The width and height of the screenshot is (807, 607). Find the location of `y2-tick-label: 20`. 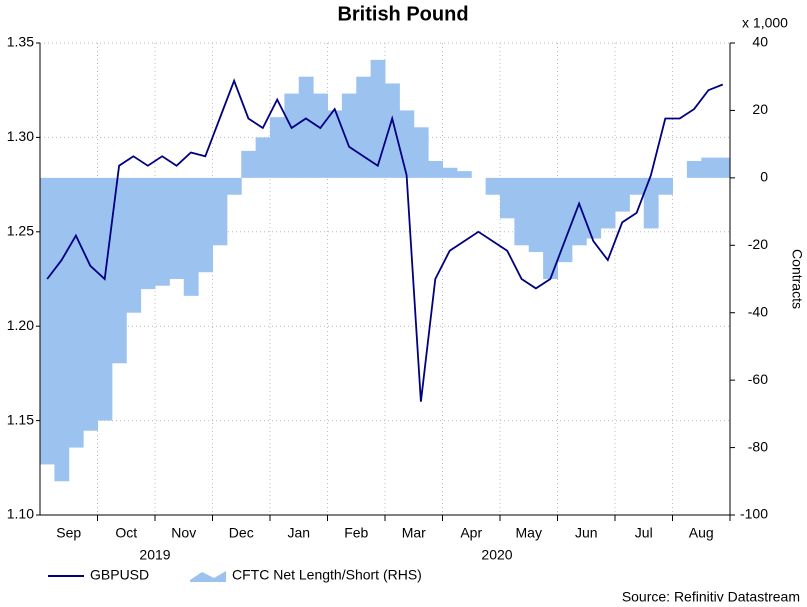

y2-tick-label: 20 is located at coordinates (760, 109).